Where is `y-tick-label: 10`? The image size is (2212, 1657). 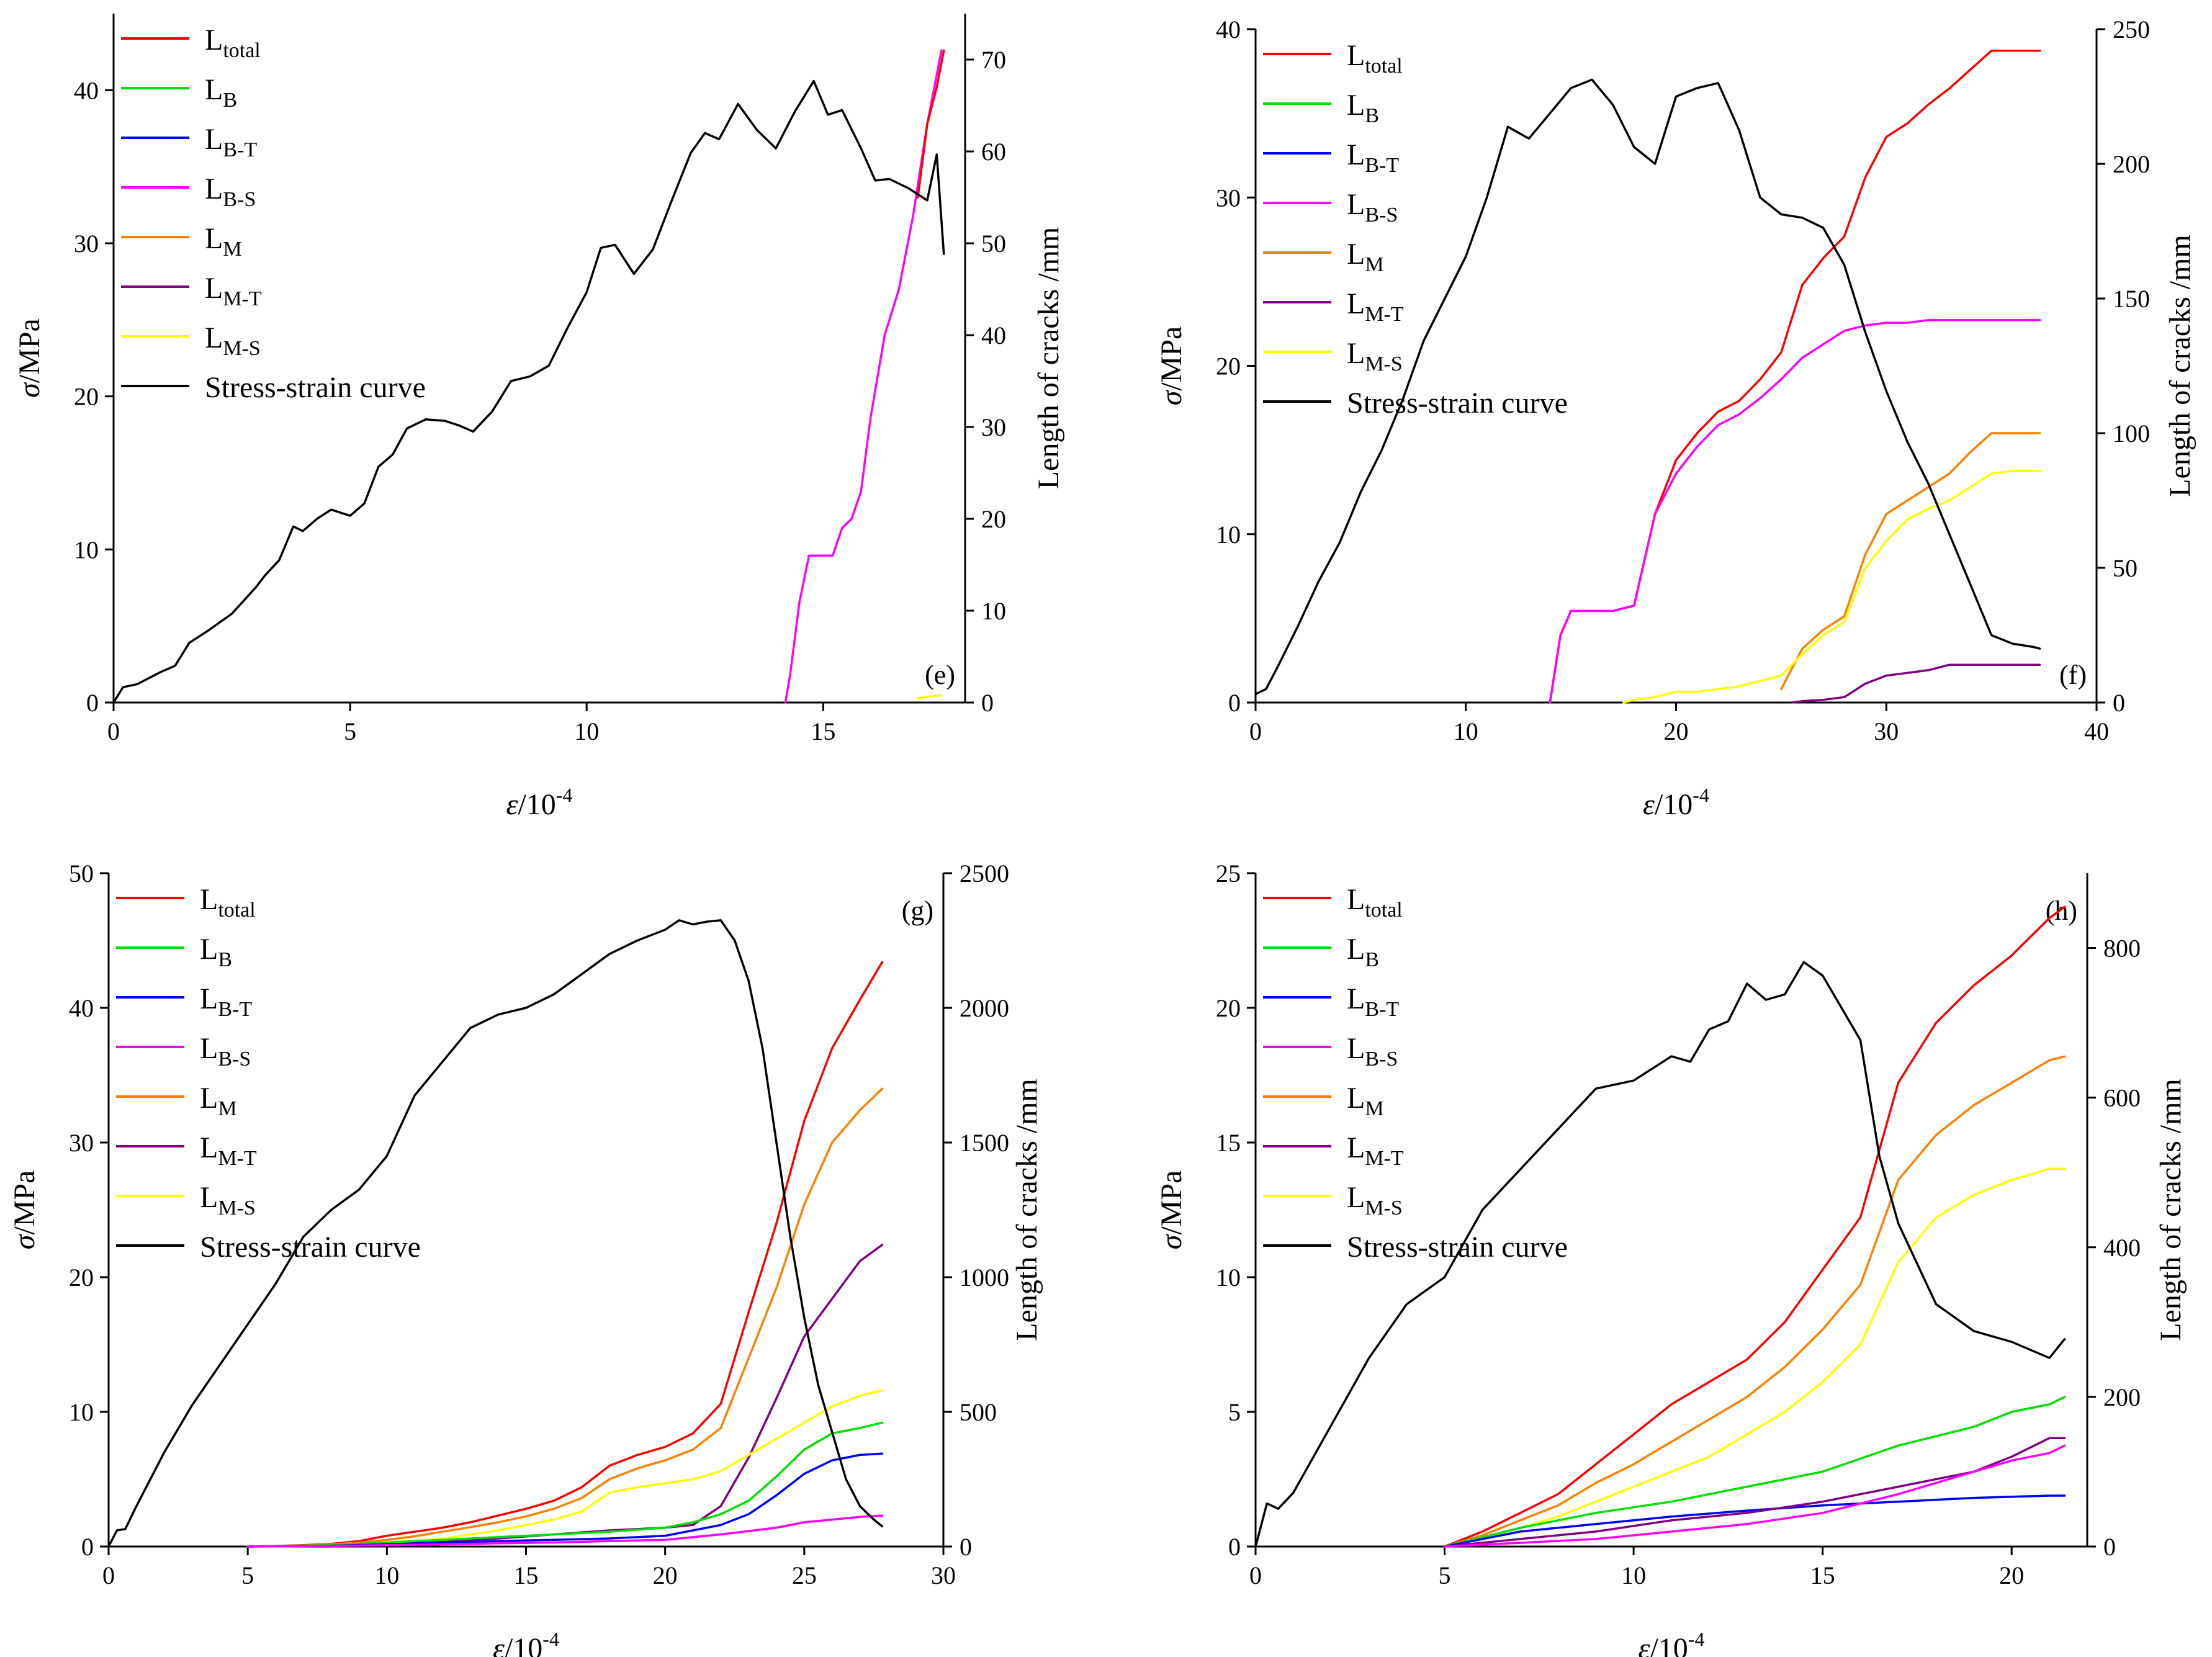 y-tick-label: 10 is located at coordinates (81, 1412).